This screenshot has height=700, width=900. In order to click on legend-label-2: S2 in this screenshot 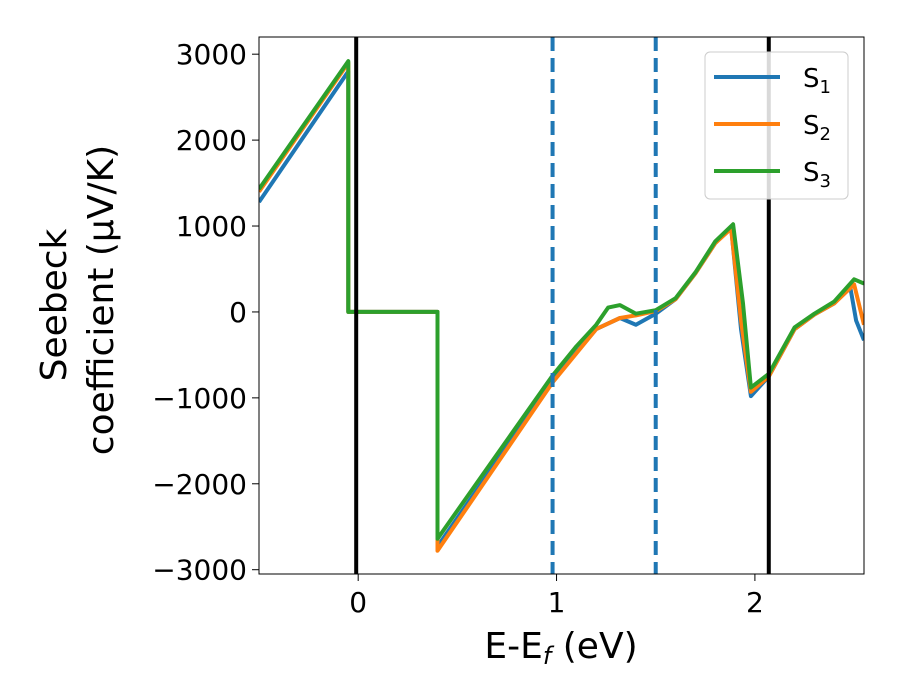, I will do `click(817, 128)`.